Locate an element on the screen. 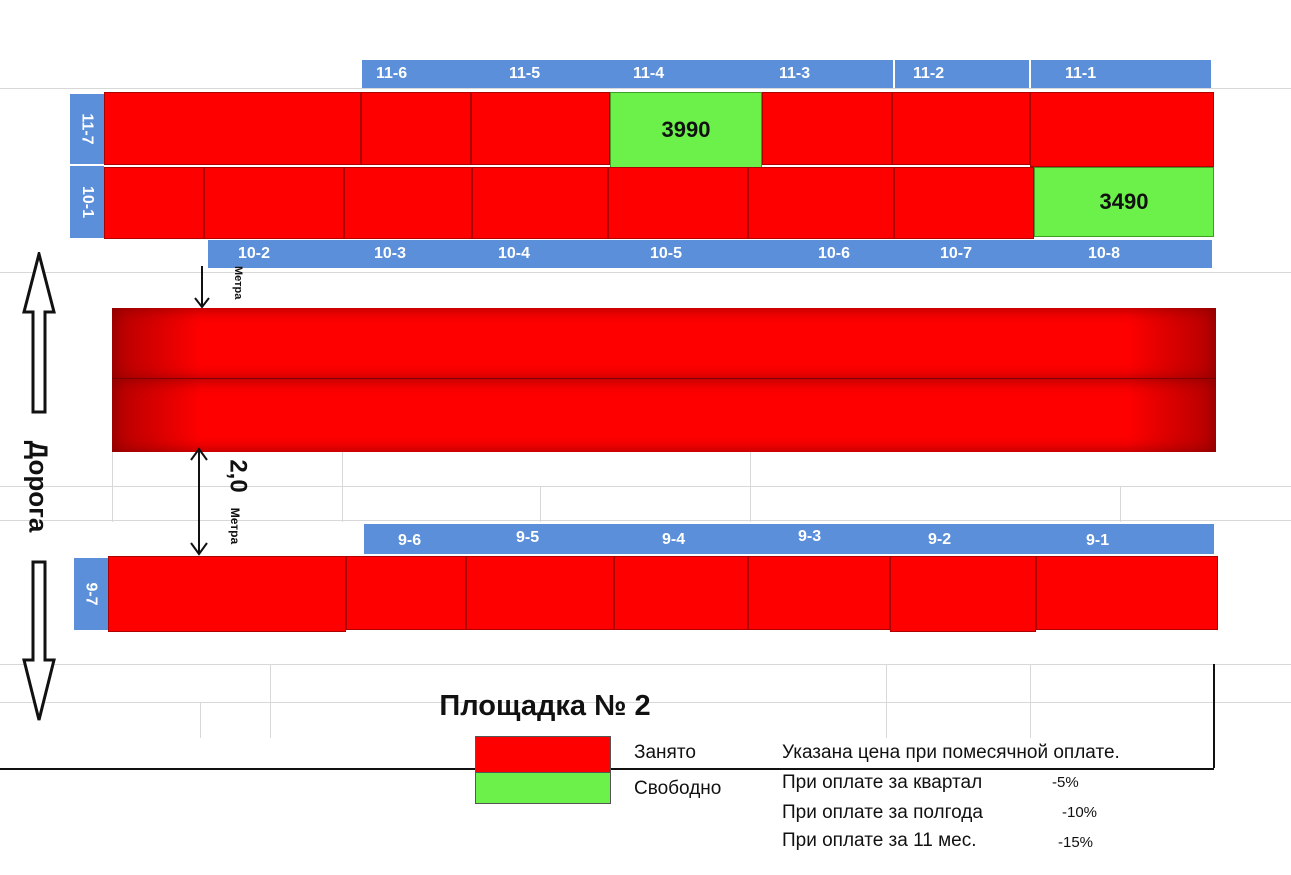 The width and height of the screenshot is (1291, 875). distance-arrow-icon is located at coordinates (199, 501).